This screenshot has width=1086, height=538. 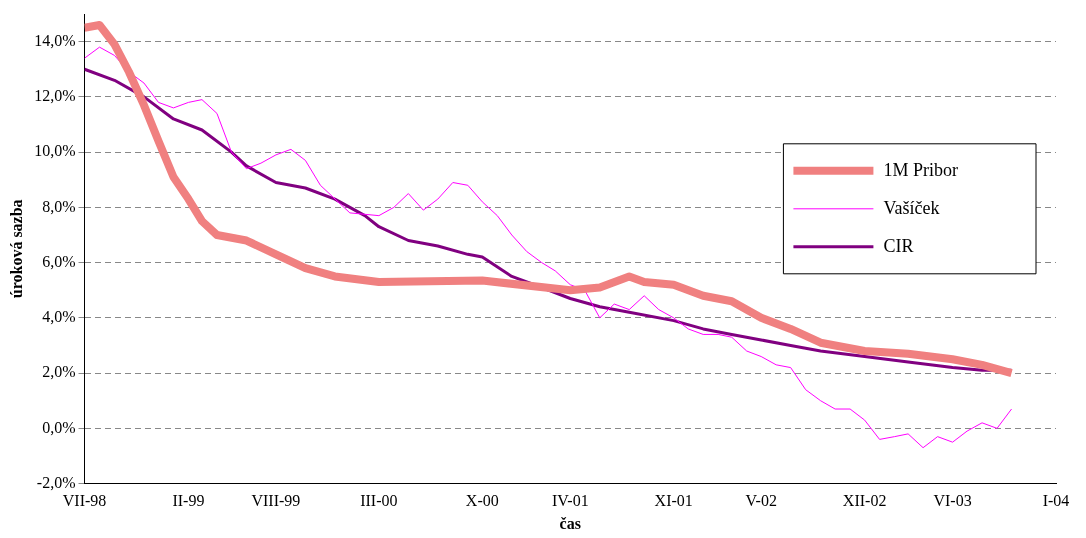 I want to click on y-tick-label: 6,0%, so click(x=59, y=261).